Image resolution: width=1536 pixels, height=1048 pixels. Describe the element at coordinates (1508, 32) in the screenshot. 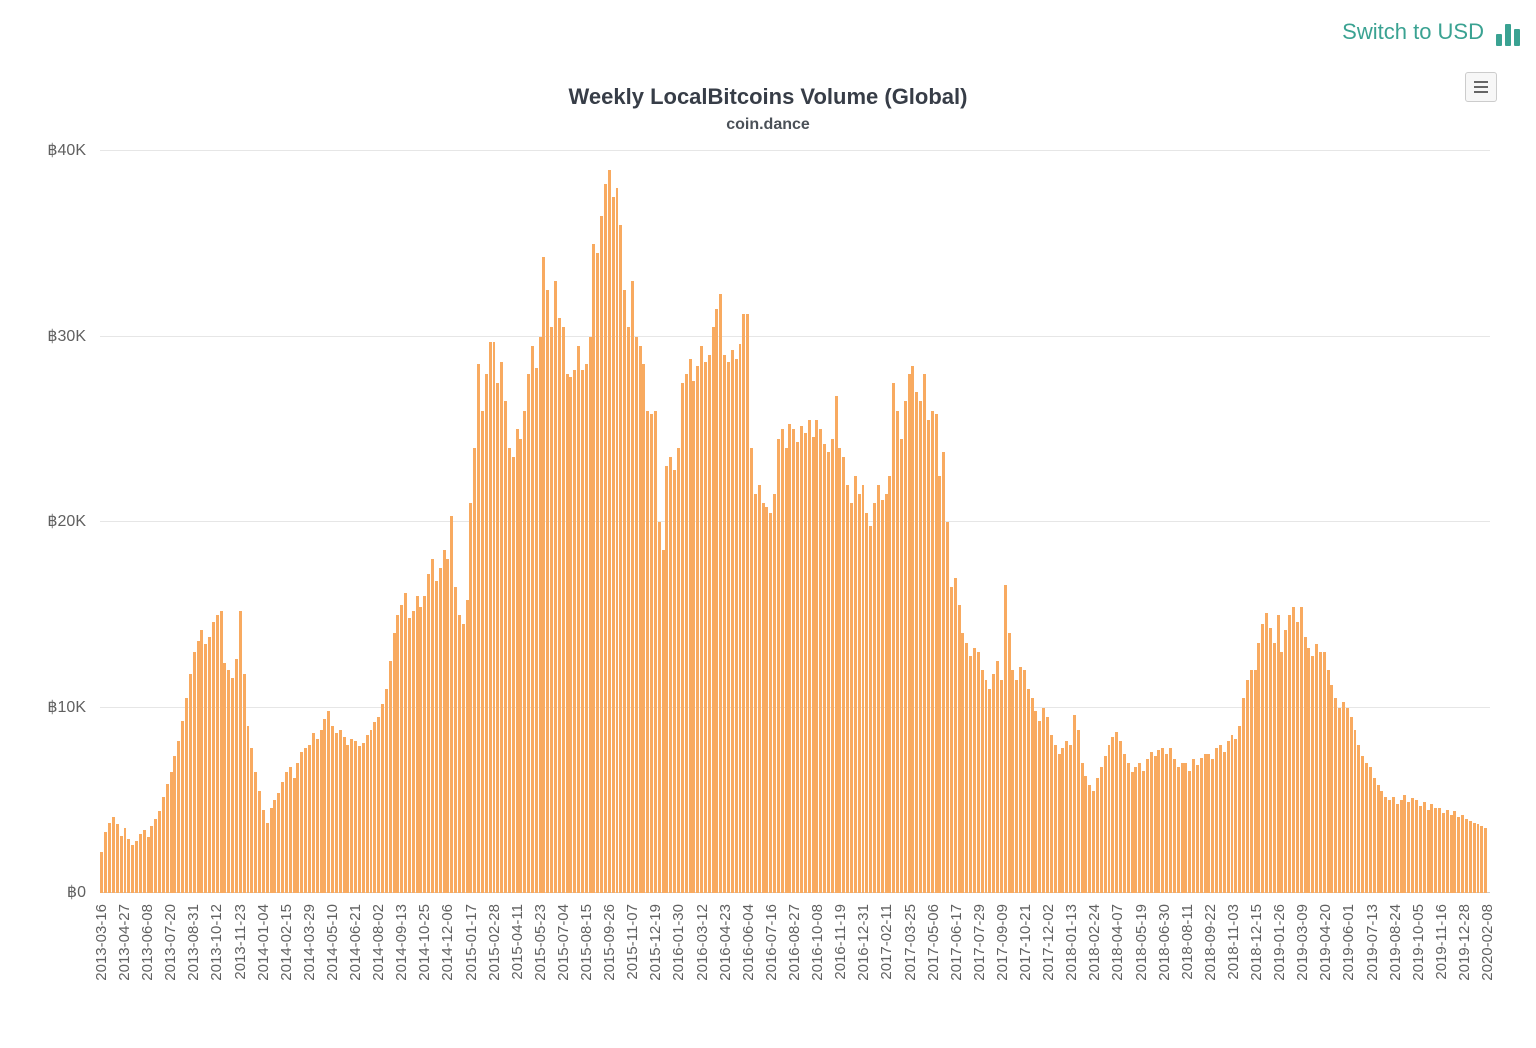

I see `currency-bar-chart-icon` at that location.